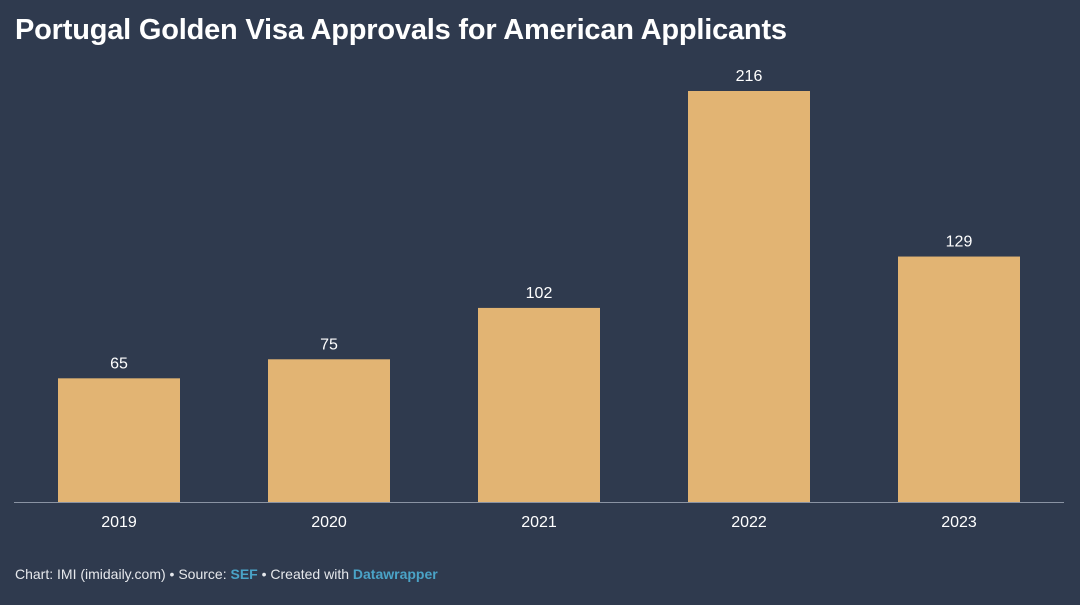  What do you see at coordinates (959, 522) in the screenshot?
I see `category-label-2023: 2023` at bounding box center [959, 522].